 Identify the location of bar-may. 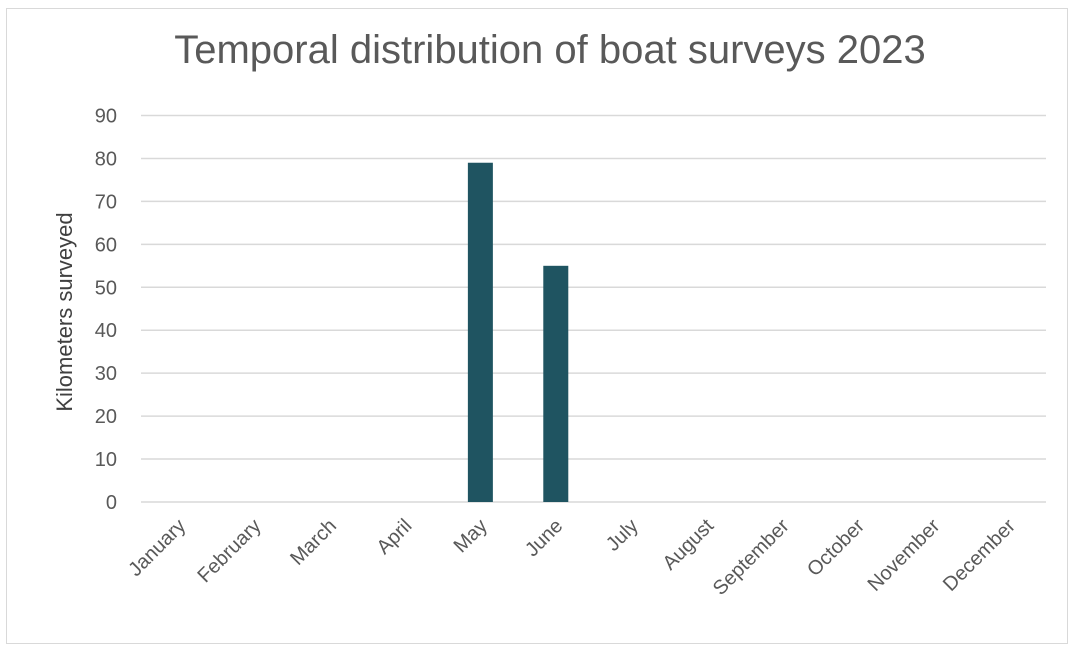
(480, 332).